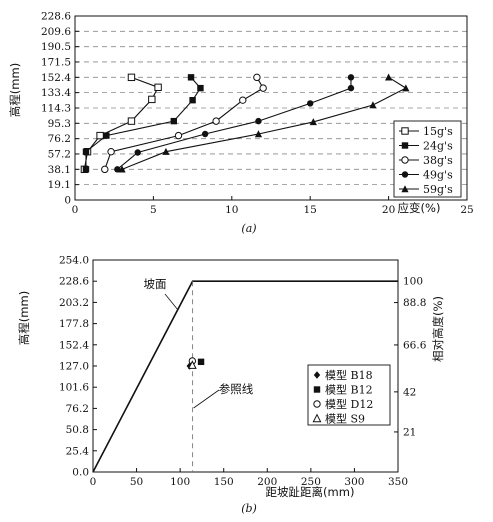  I want to click on chart-a-legend-label: 24g's, so click(438, 146).